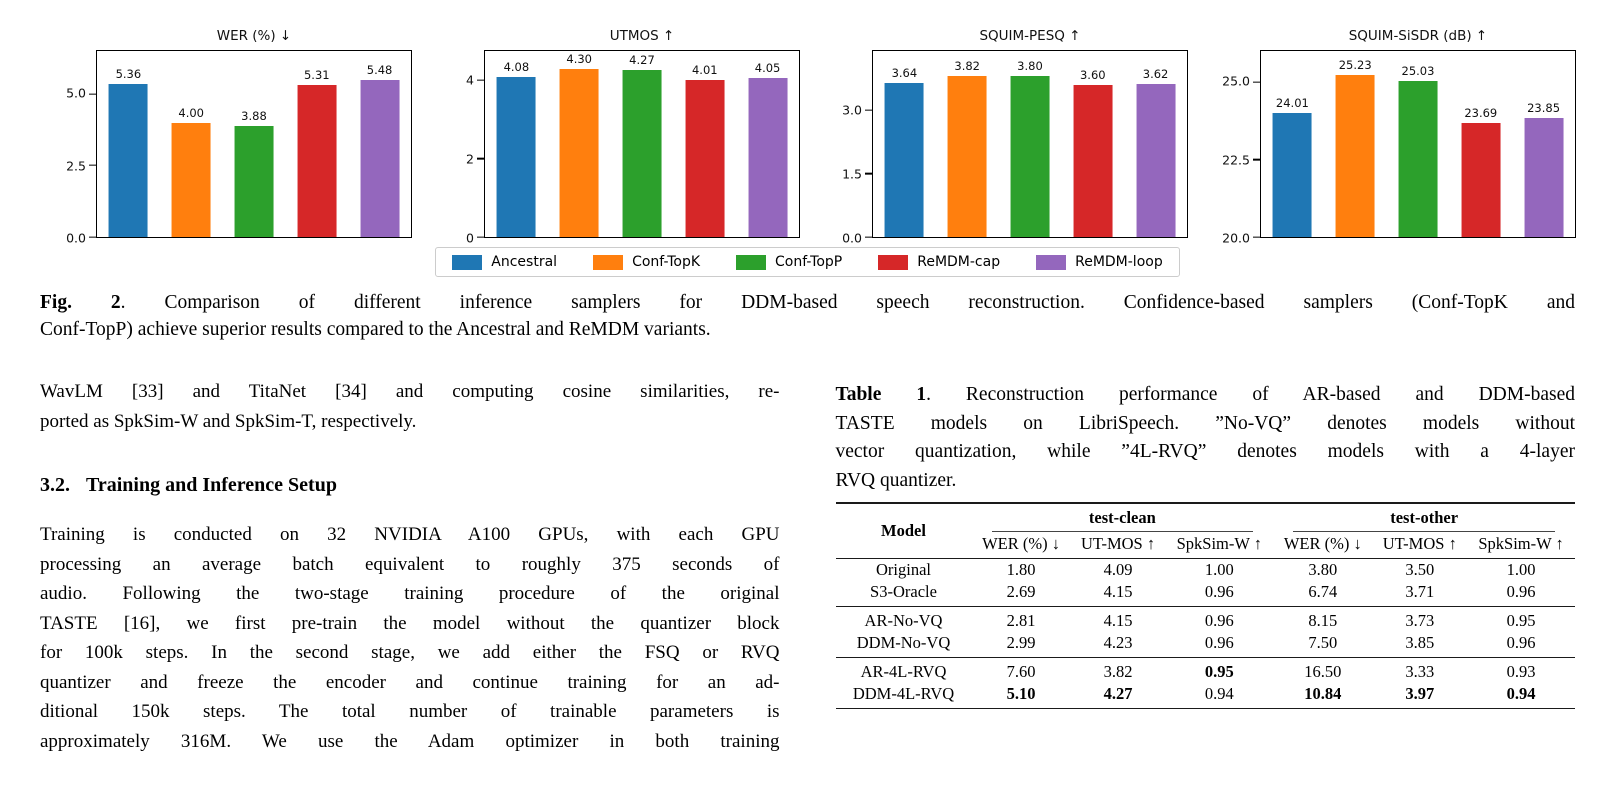 Image resolution: width=1615 pixels, height=804 pixels. I want to click on bar-slot: 3.88, so click(254, 144).